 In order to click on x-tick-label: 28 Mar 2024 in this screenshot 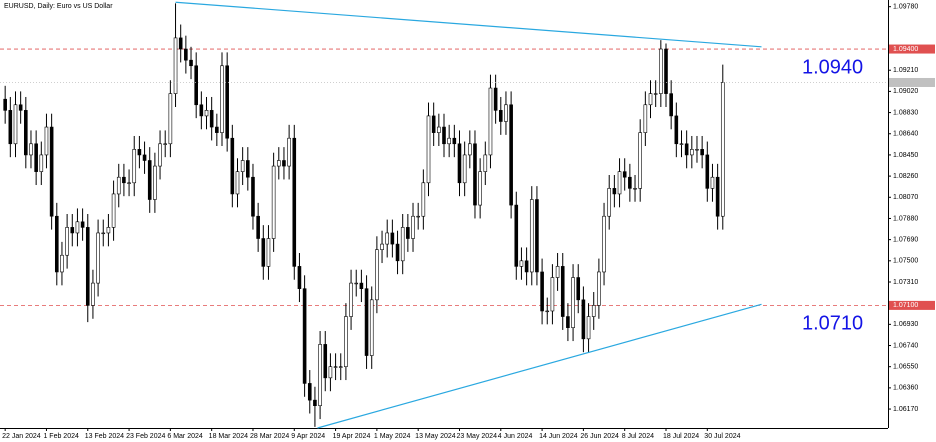, I will do `click(269, 436)`.